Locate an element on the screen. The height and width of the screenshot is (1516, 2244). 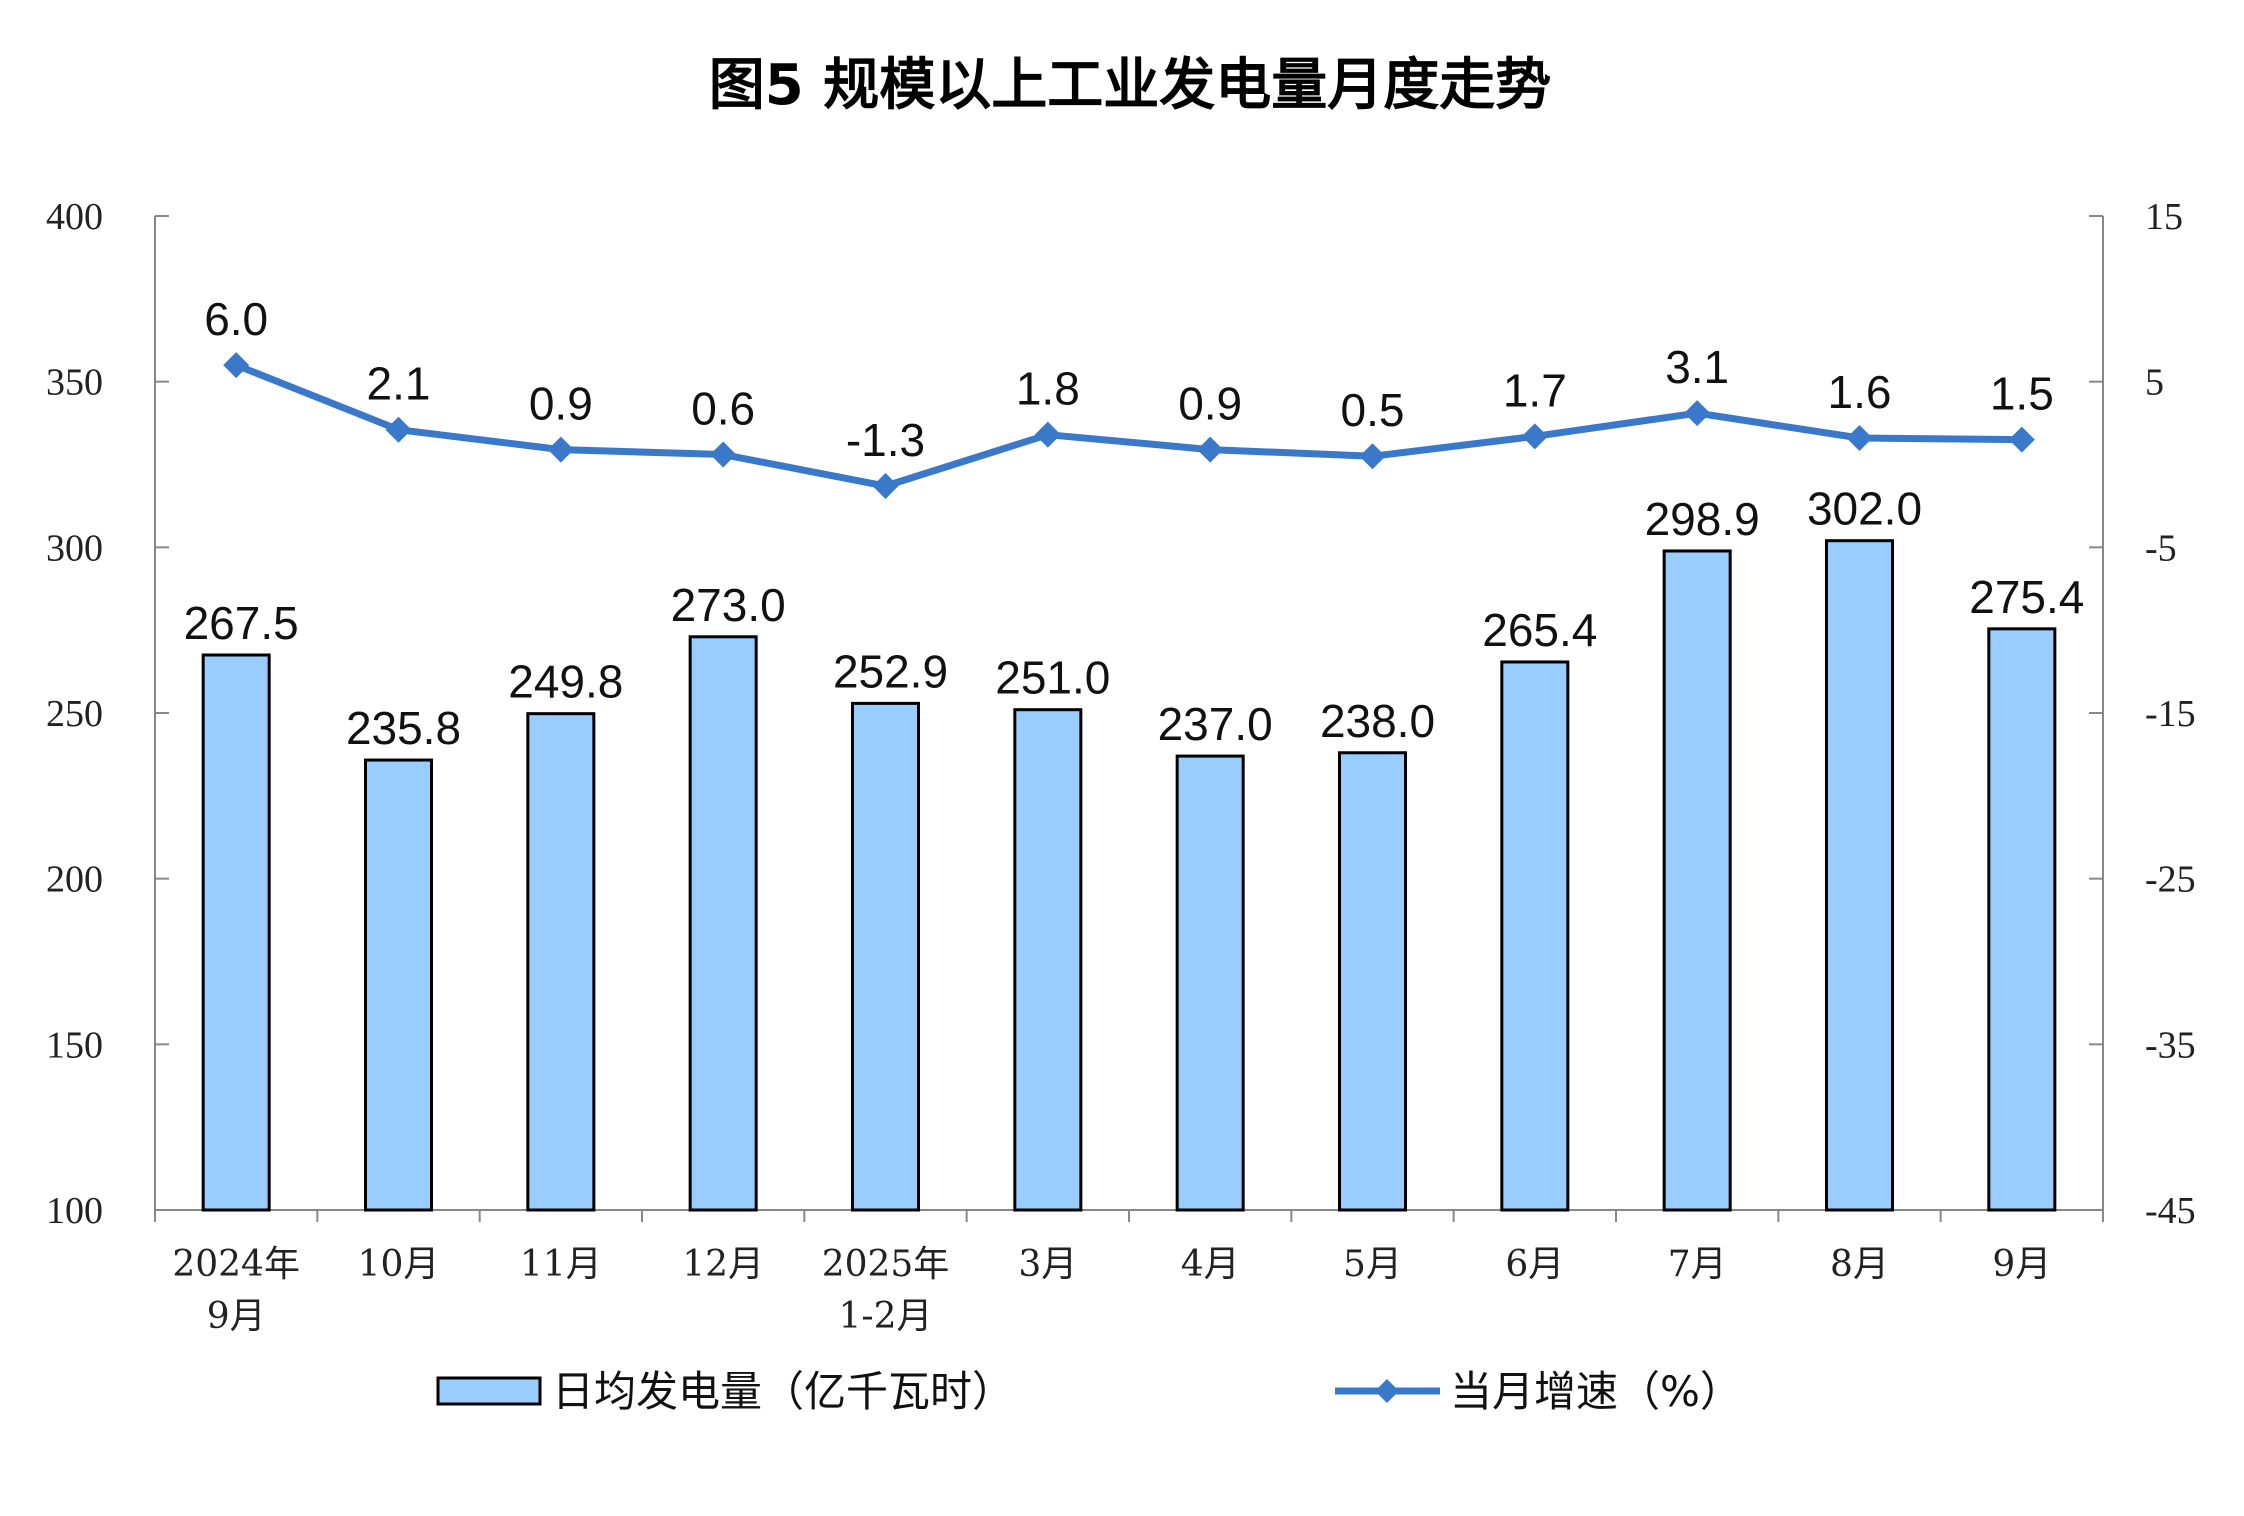
line-data-label: 0.5 is located at coordinates (1373, 410).